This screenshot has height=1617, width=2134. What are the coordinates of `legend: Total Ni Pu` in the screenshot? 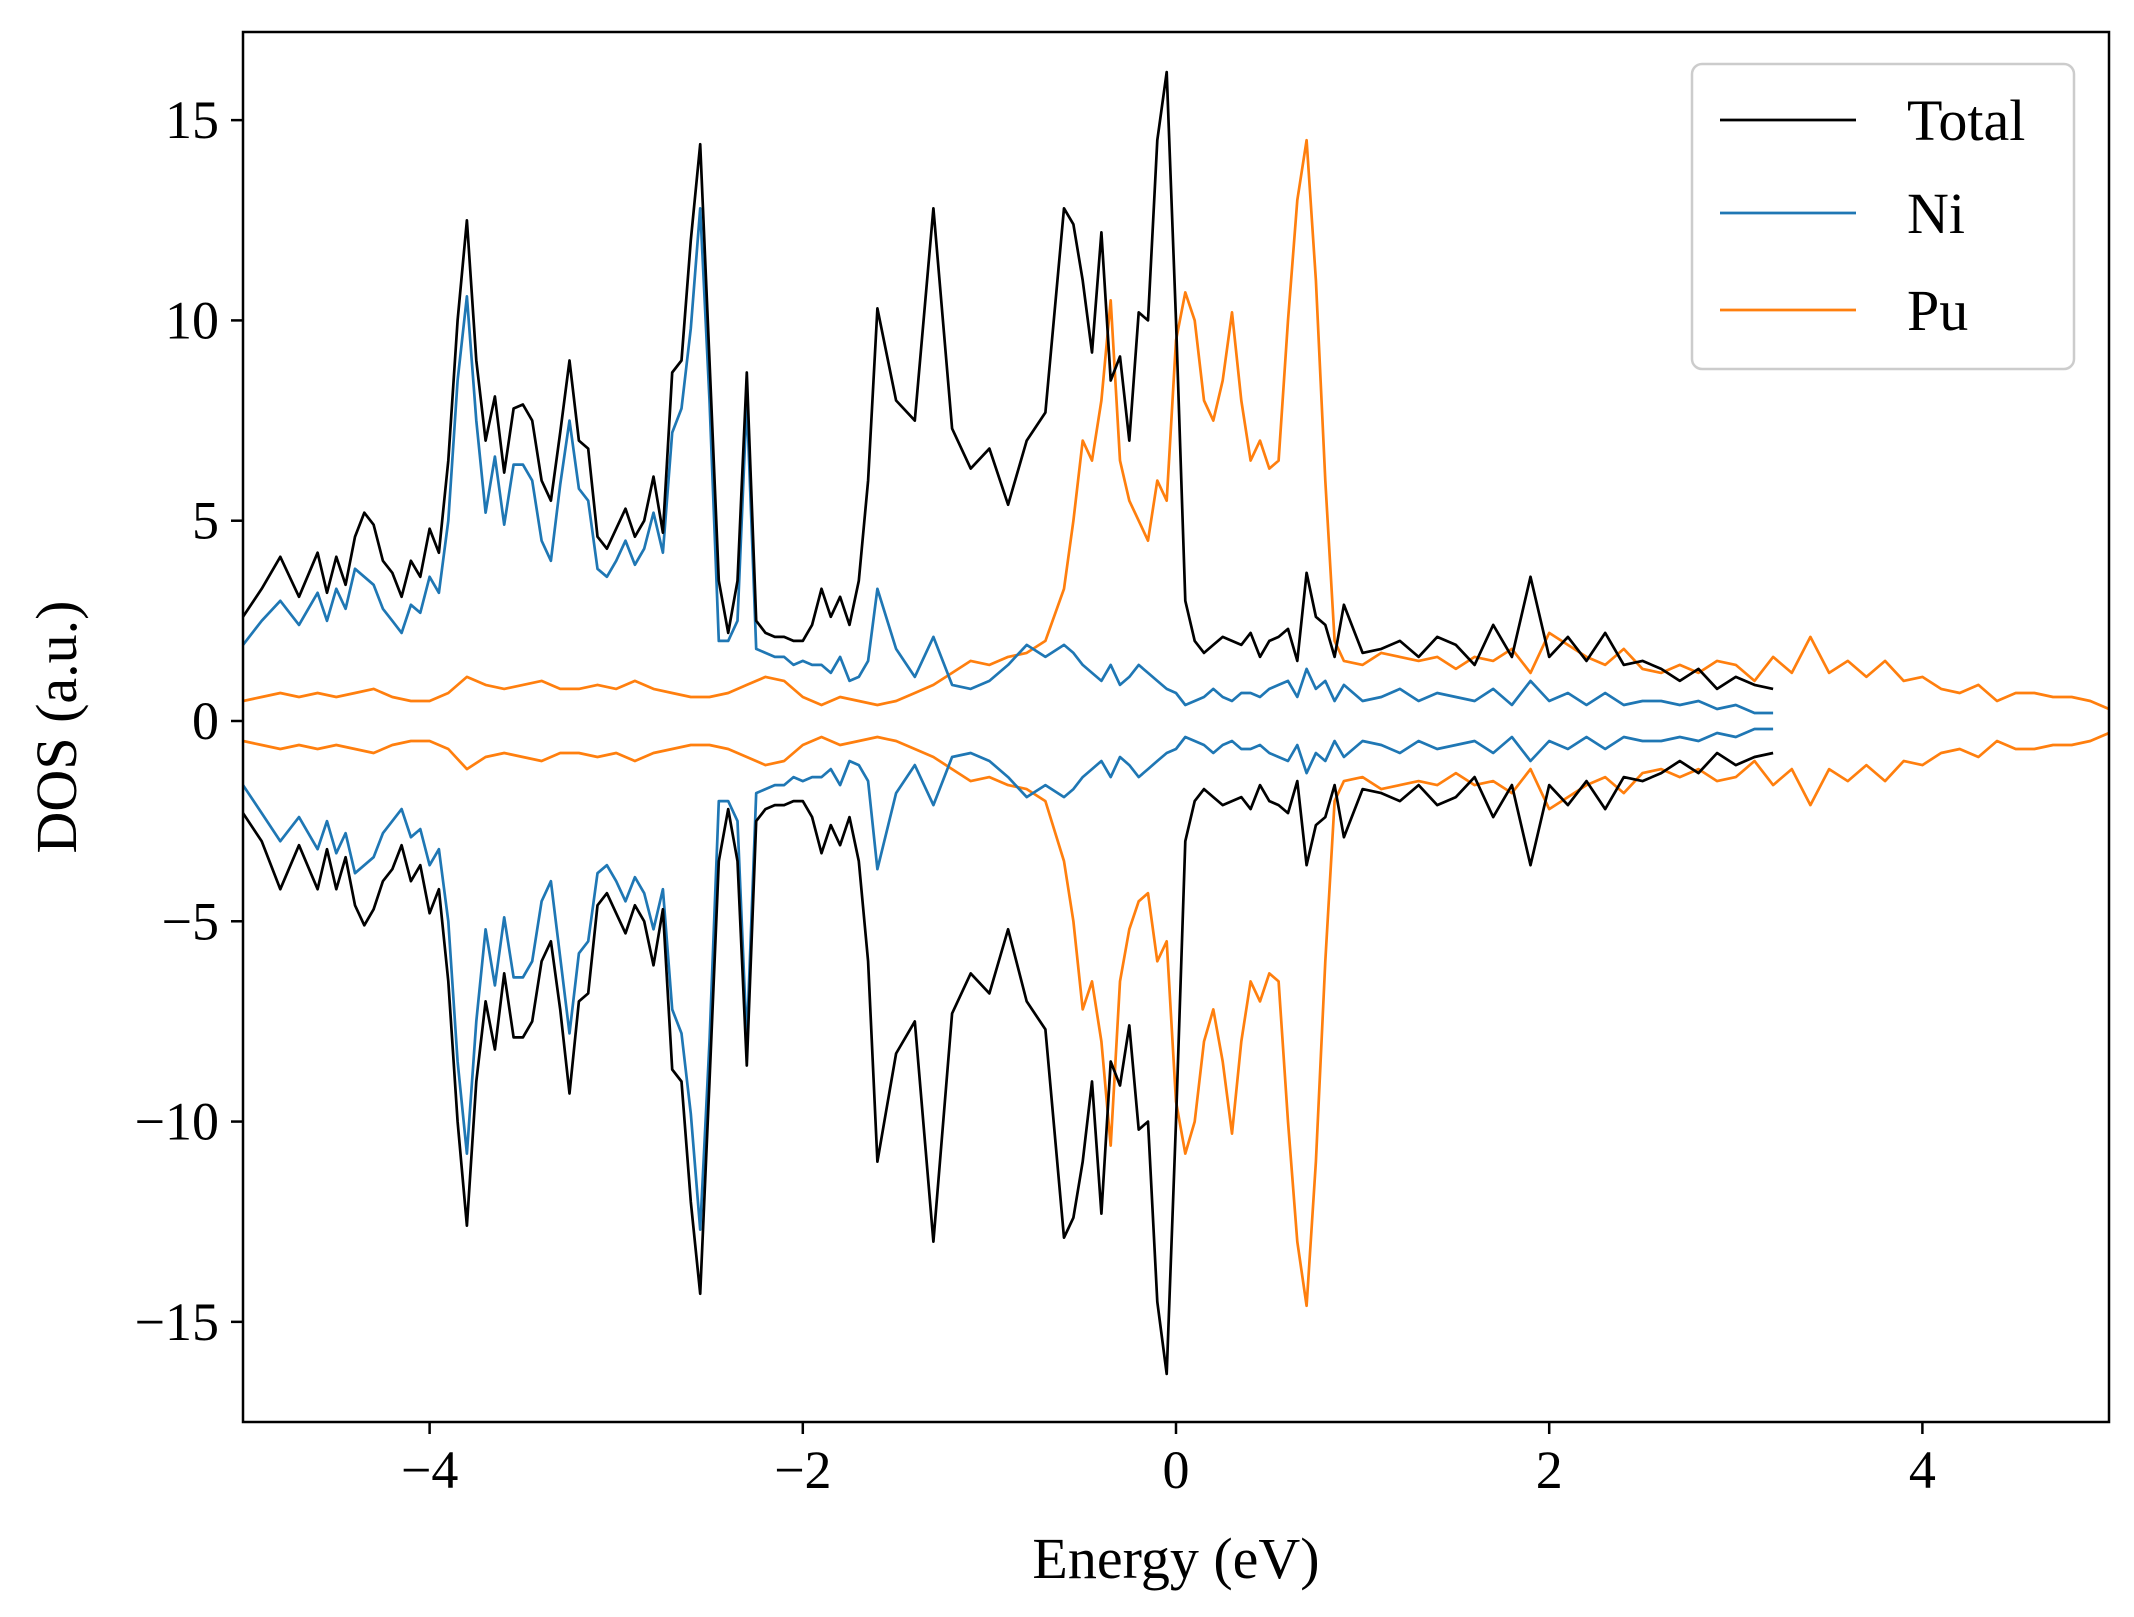 It's located at (1883, 216).